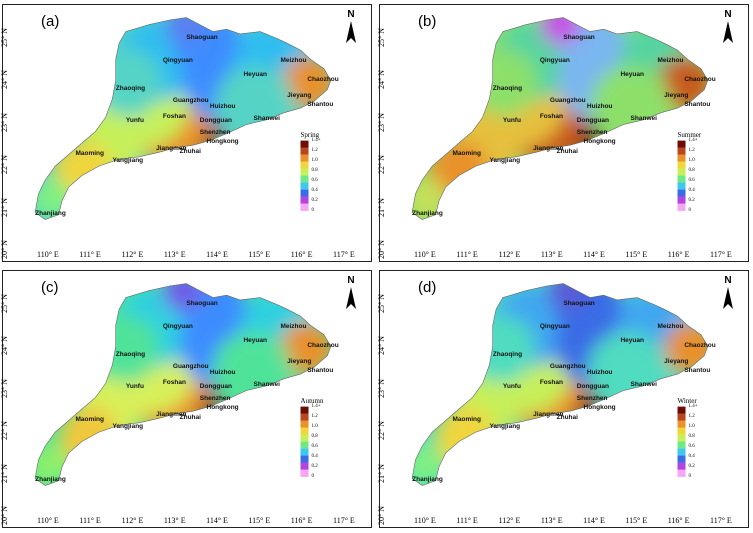 Image resolution: width=753 pixels, height=533 pixels. What do you see at coordinates (130, 88) in the screenshot?
I see `city-label: Zhaoqing` at bounding box center [130, 88].